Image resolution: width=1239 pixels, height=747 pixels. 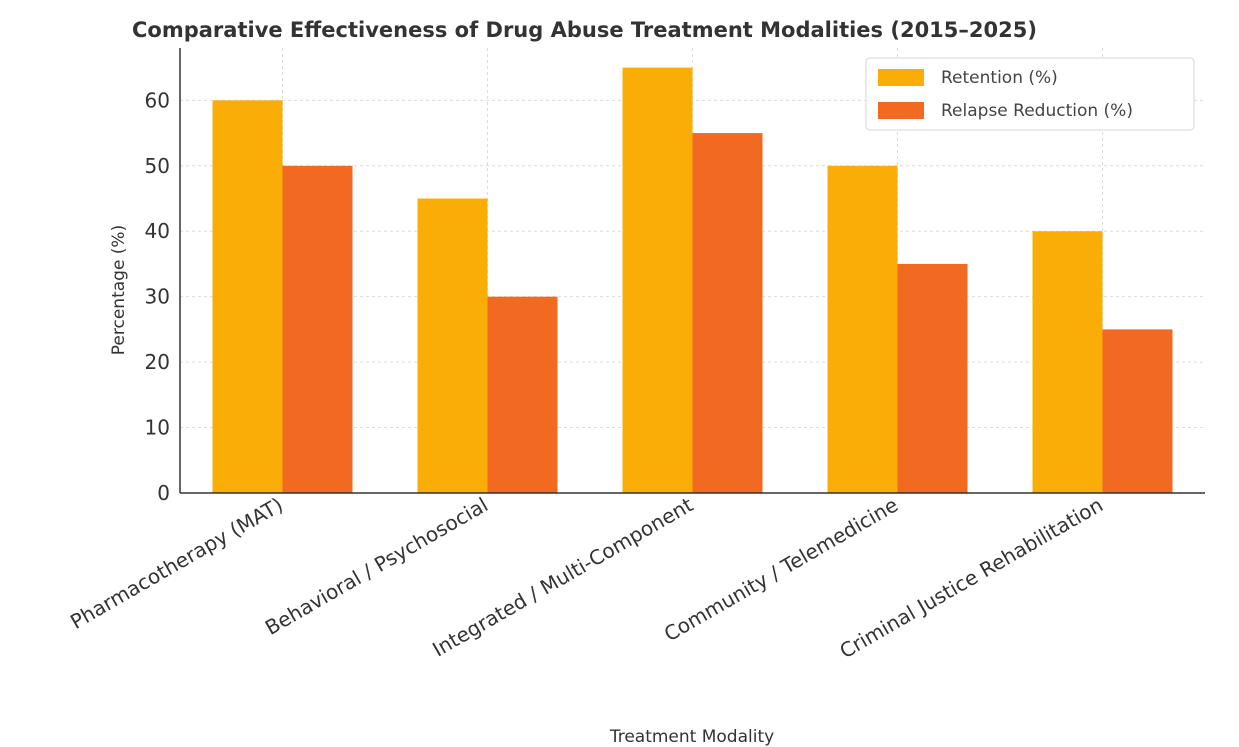 I want to click on x-tick-label: Pharmacotherapy (MAT), so click(x=176, y=563).